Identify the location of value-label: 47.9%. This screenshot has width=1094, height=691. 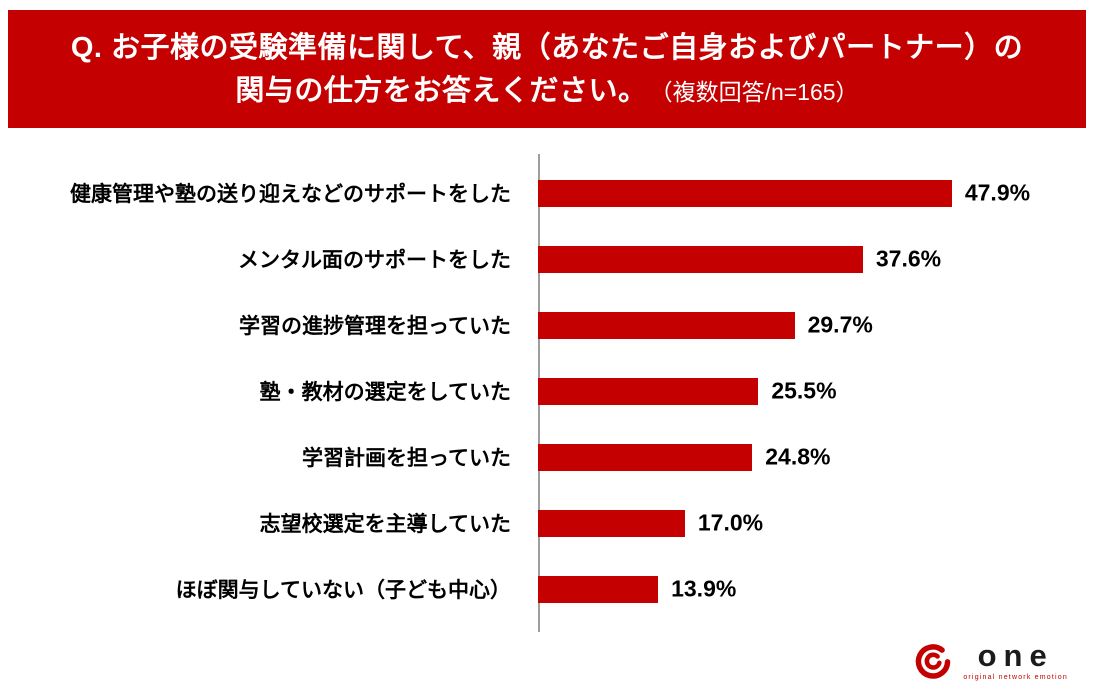
(997, 192).